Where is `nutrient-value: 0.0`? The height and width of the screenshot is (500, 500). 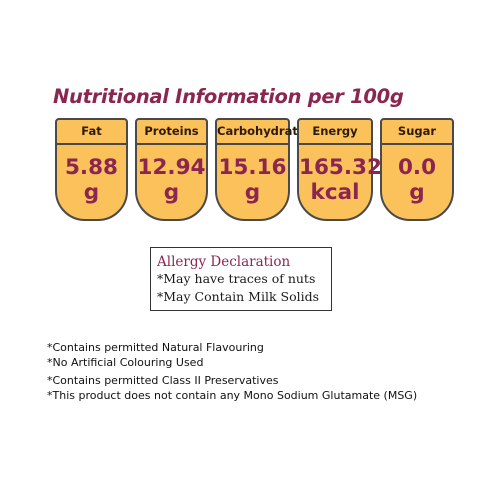
nutrient-value: 0.0 is located at coordinates (417, 167).